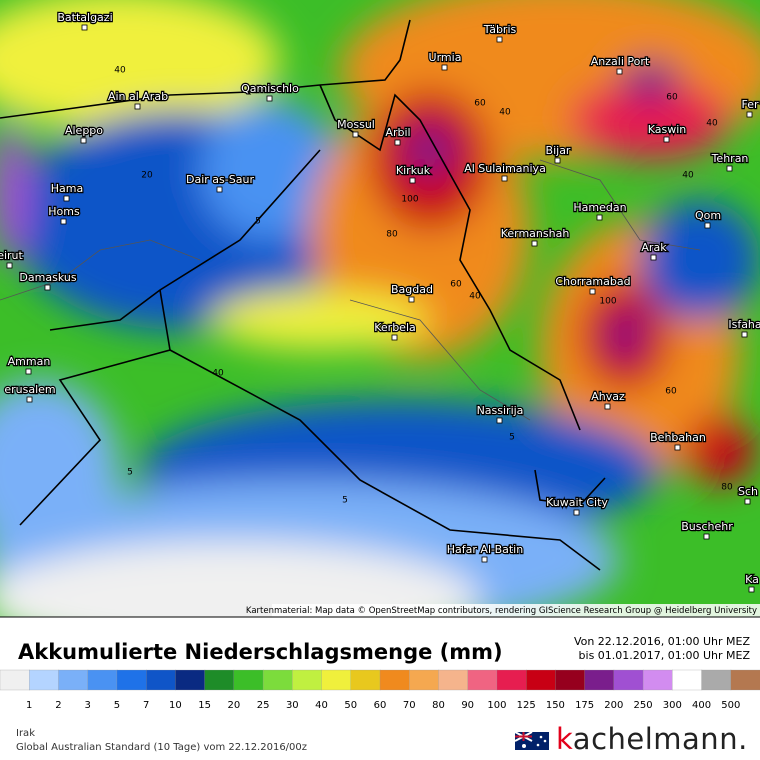 The height and width of the screenshot is (760, 760). I want to click on legend-label: 60, so click(380, 705).